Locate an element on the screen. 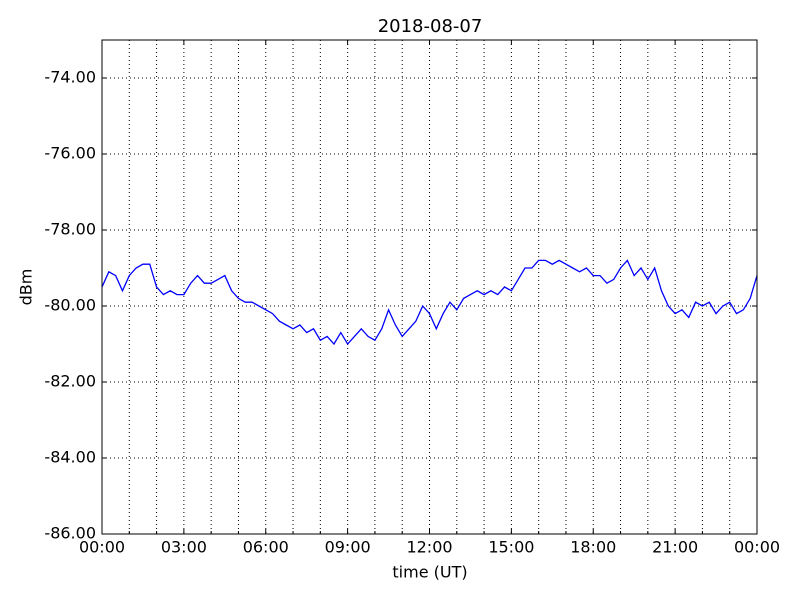 This screenshot has width=800, height=600. y-tick-label: -84.00 is located at coordinates (70, 457).